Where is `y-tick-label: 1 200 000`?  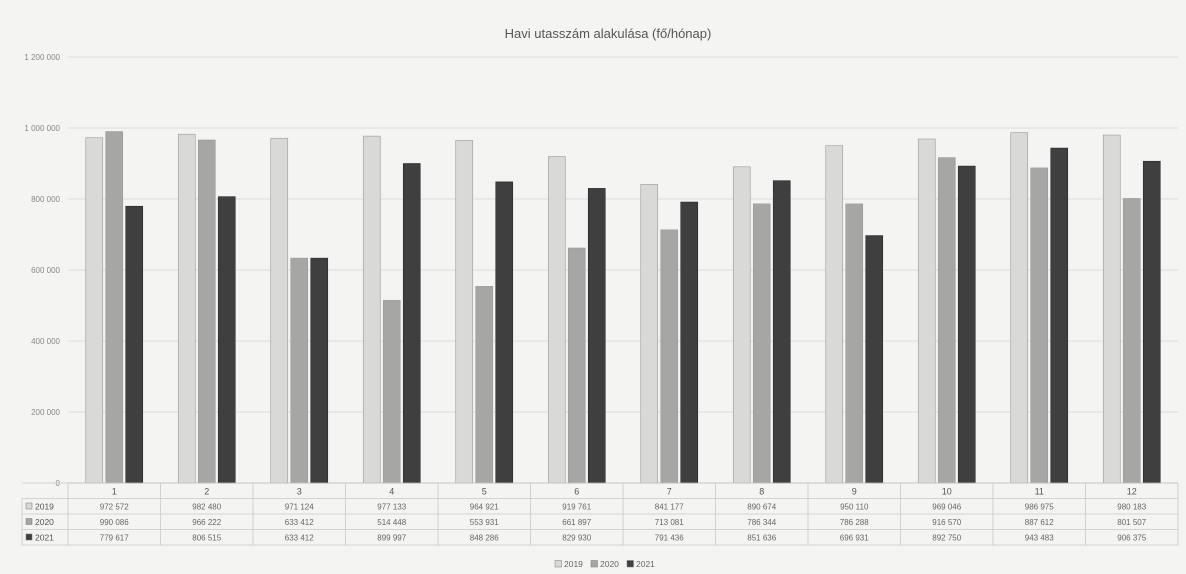
y-tick-label: 1 200 000 is located at coordinates (42, 57).